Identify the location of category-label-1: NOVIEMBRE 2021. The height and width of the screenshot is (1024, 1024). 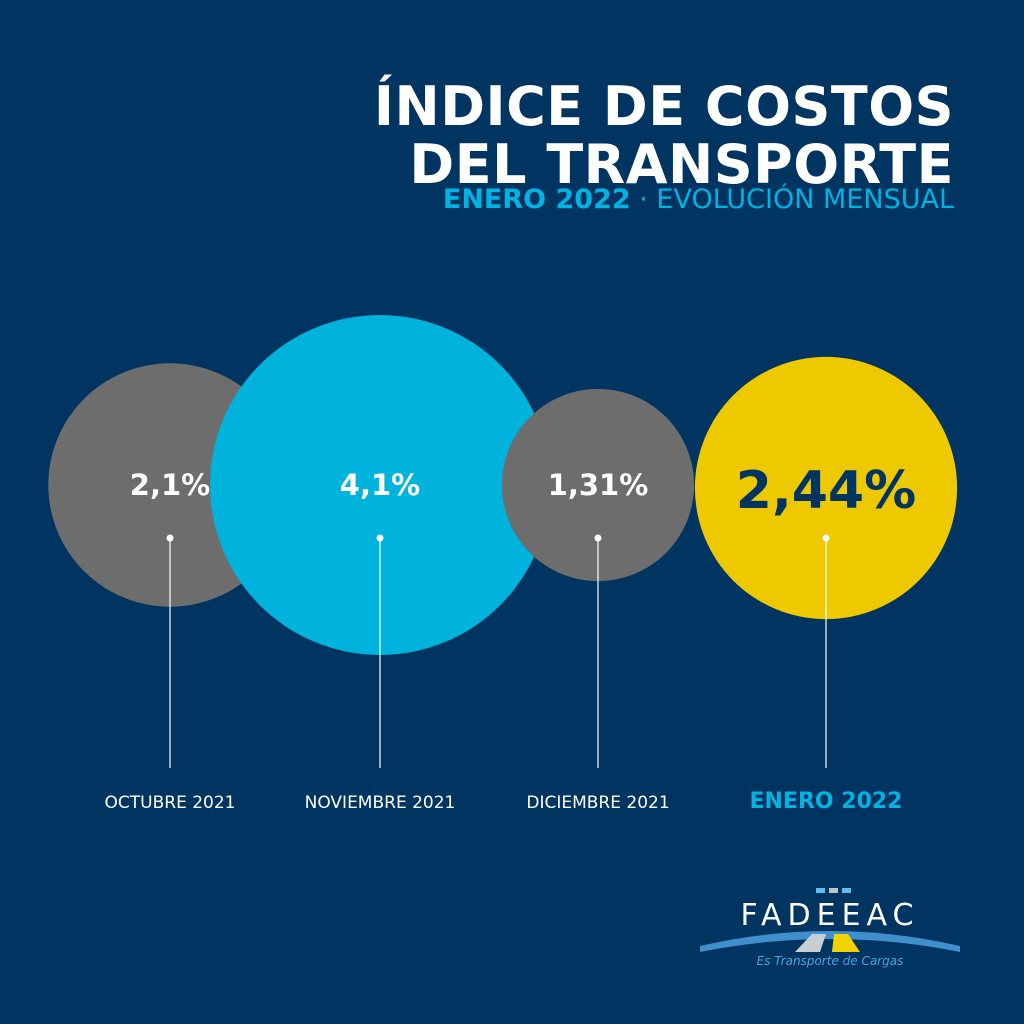
(380, 803).